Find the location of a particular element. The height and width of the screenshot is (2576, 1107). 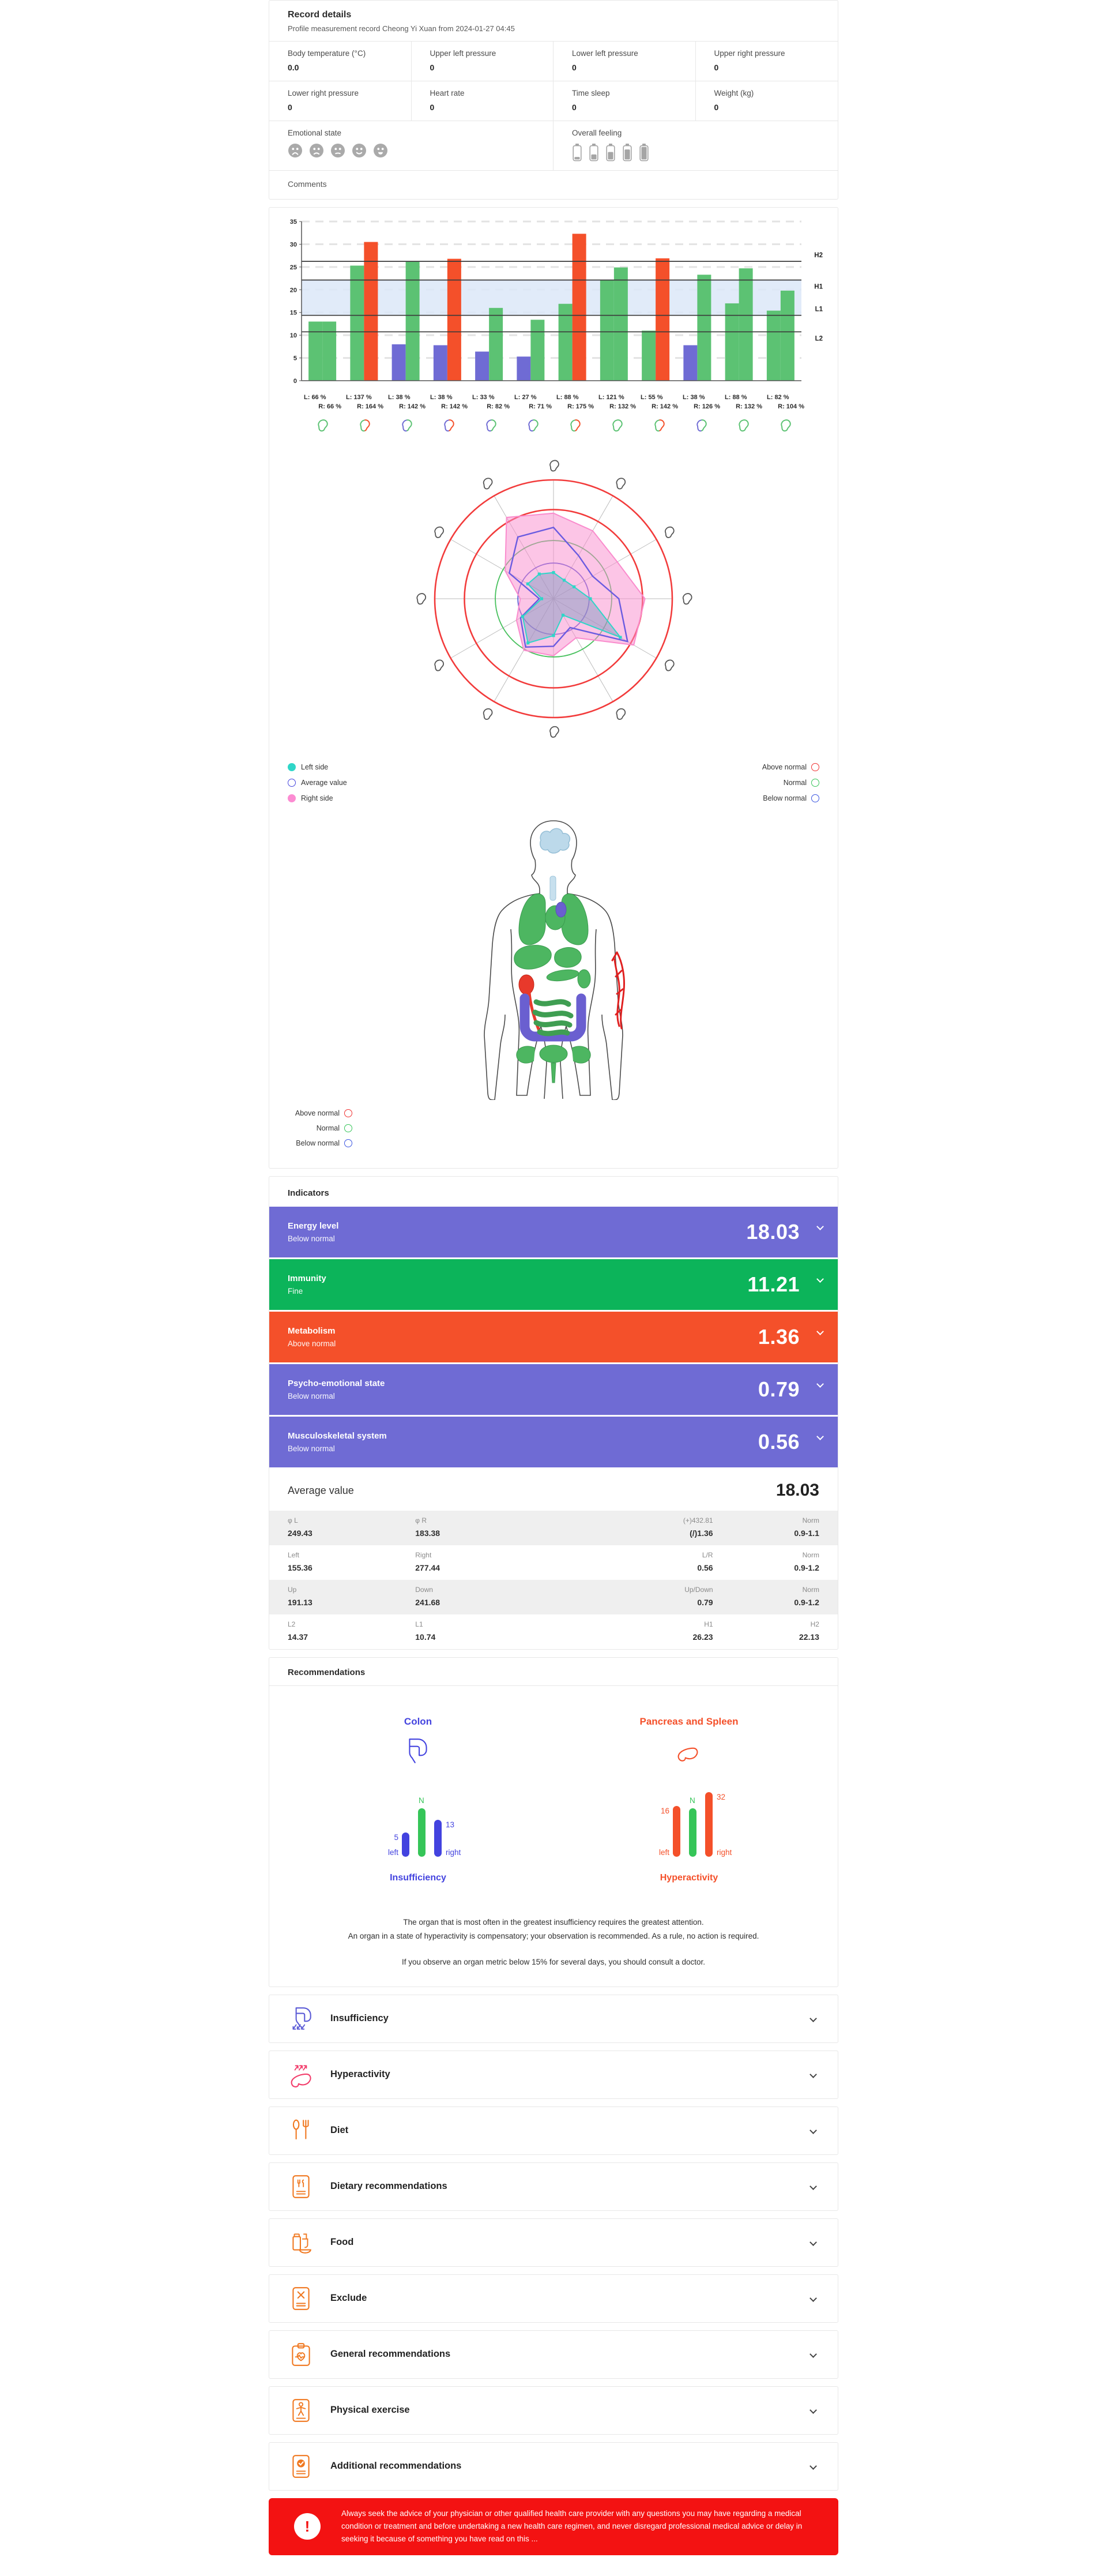

emotion-happy-icon is located at coordinates (381, 151).